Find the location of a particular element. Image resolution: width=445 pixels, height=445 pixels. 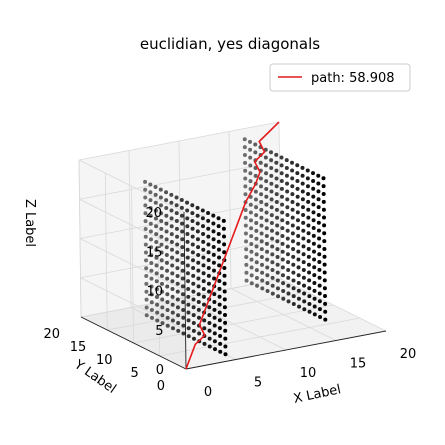

y-axis-line is located at coordinates (133, 343).